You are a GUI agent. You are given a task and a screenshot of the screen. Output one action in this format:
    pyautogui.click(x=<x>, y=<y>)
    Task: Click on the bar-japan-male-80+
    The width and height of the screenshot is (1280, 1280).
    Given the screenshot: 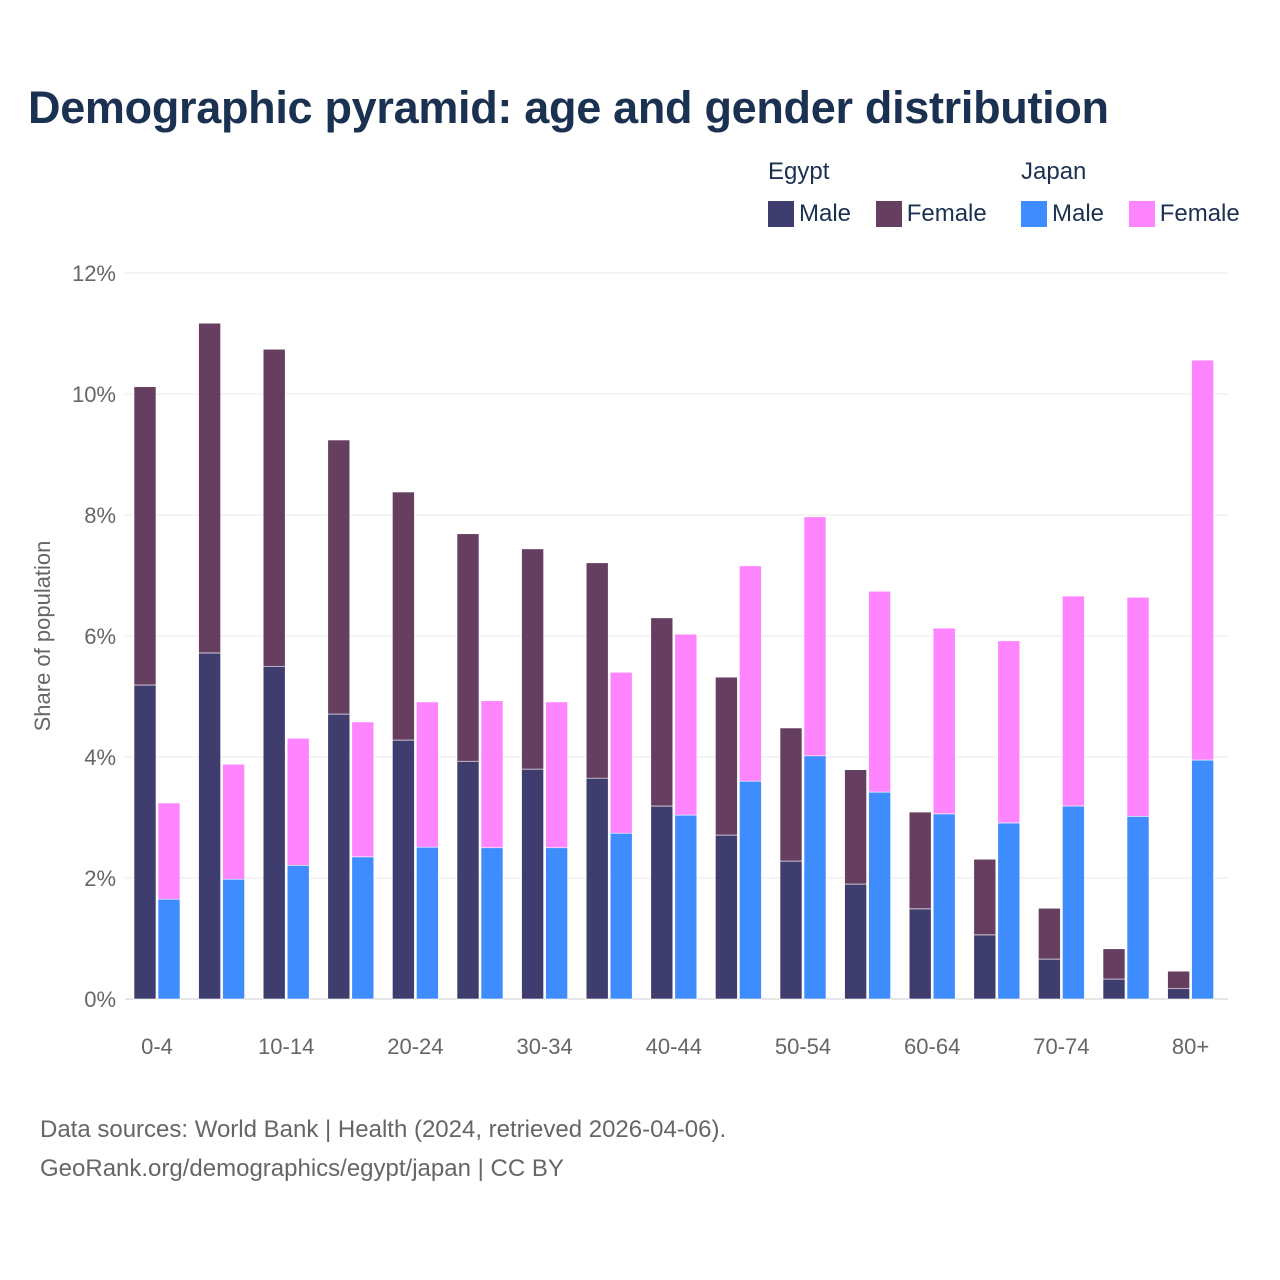 What is the action you would take?
    pyautogui.click(x=1202, y=879)
    